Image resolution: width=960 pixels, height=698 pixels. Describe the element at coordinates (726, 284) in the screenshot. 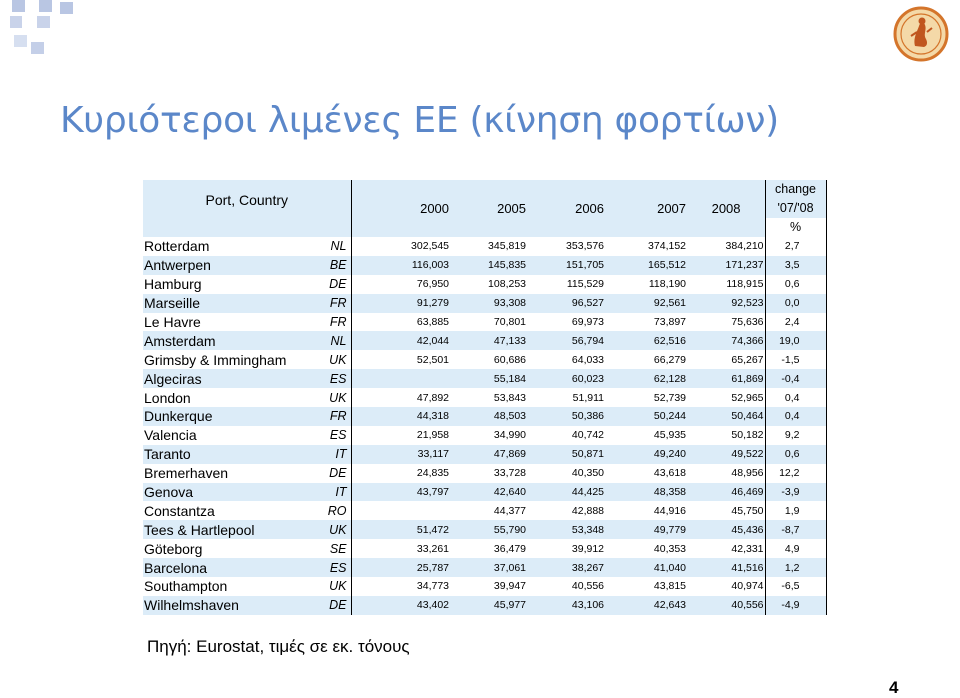

I see `value-2008: 118,915` at that location.